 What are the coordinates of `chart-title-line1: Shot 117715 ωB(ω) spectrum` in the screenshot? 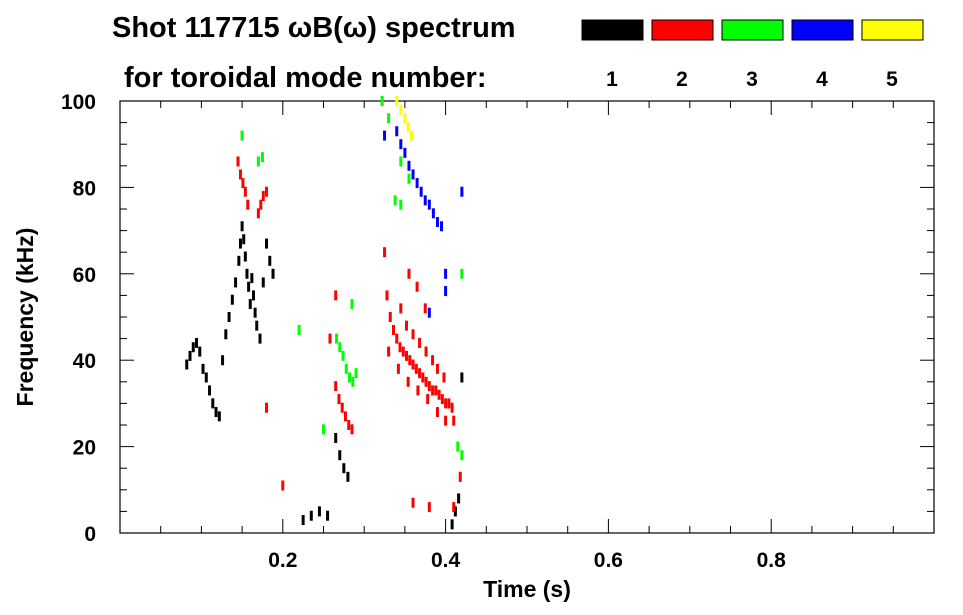 It's located at (314, 28).